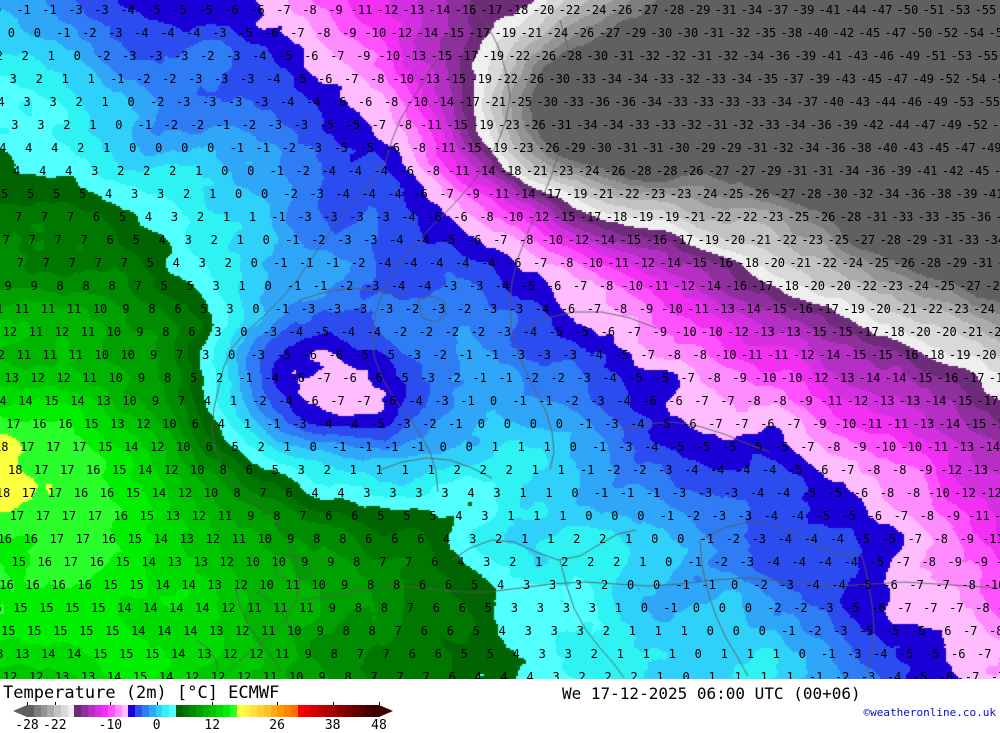 The image size is (1000, 733). Describe the element at coordinates (235, 725) in the screenshot. I see `colorbar-tick-labels: -28 -22 -10 0 12 26 38 48` at that location.